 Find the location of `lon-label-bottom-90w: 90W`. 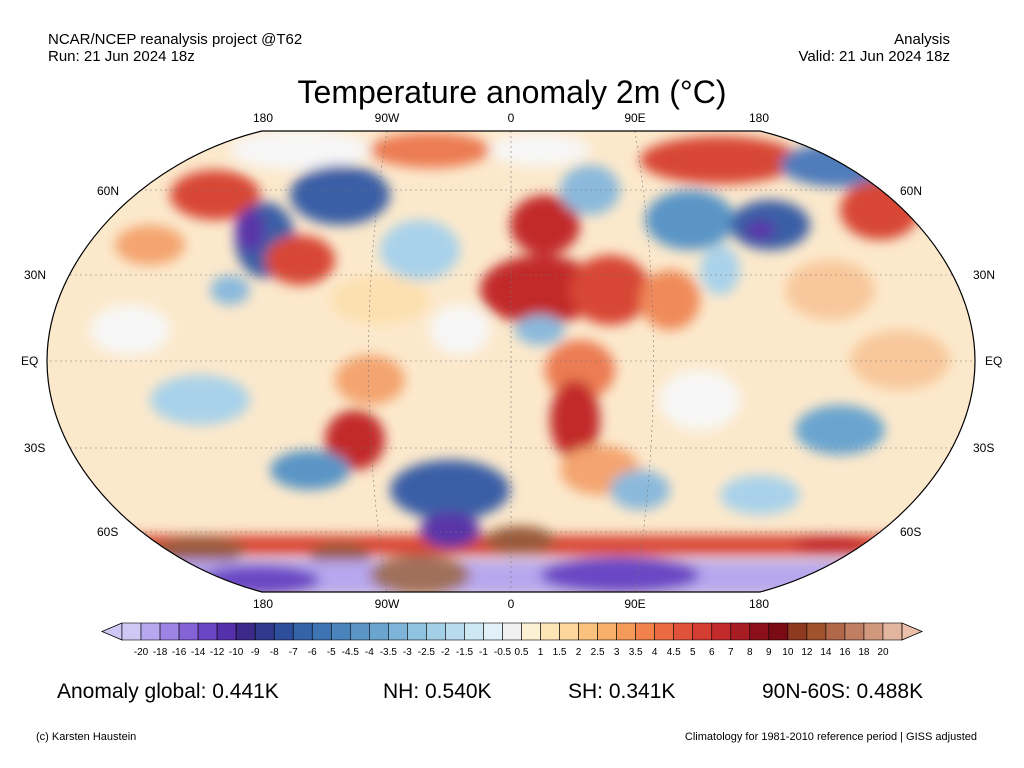

lon-label-bottom-90w: 90W is located at coordinates (387, 604).